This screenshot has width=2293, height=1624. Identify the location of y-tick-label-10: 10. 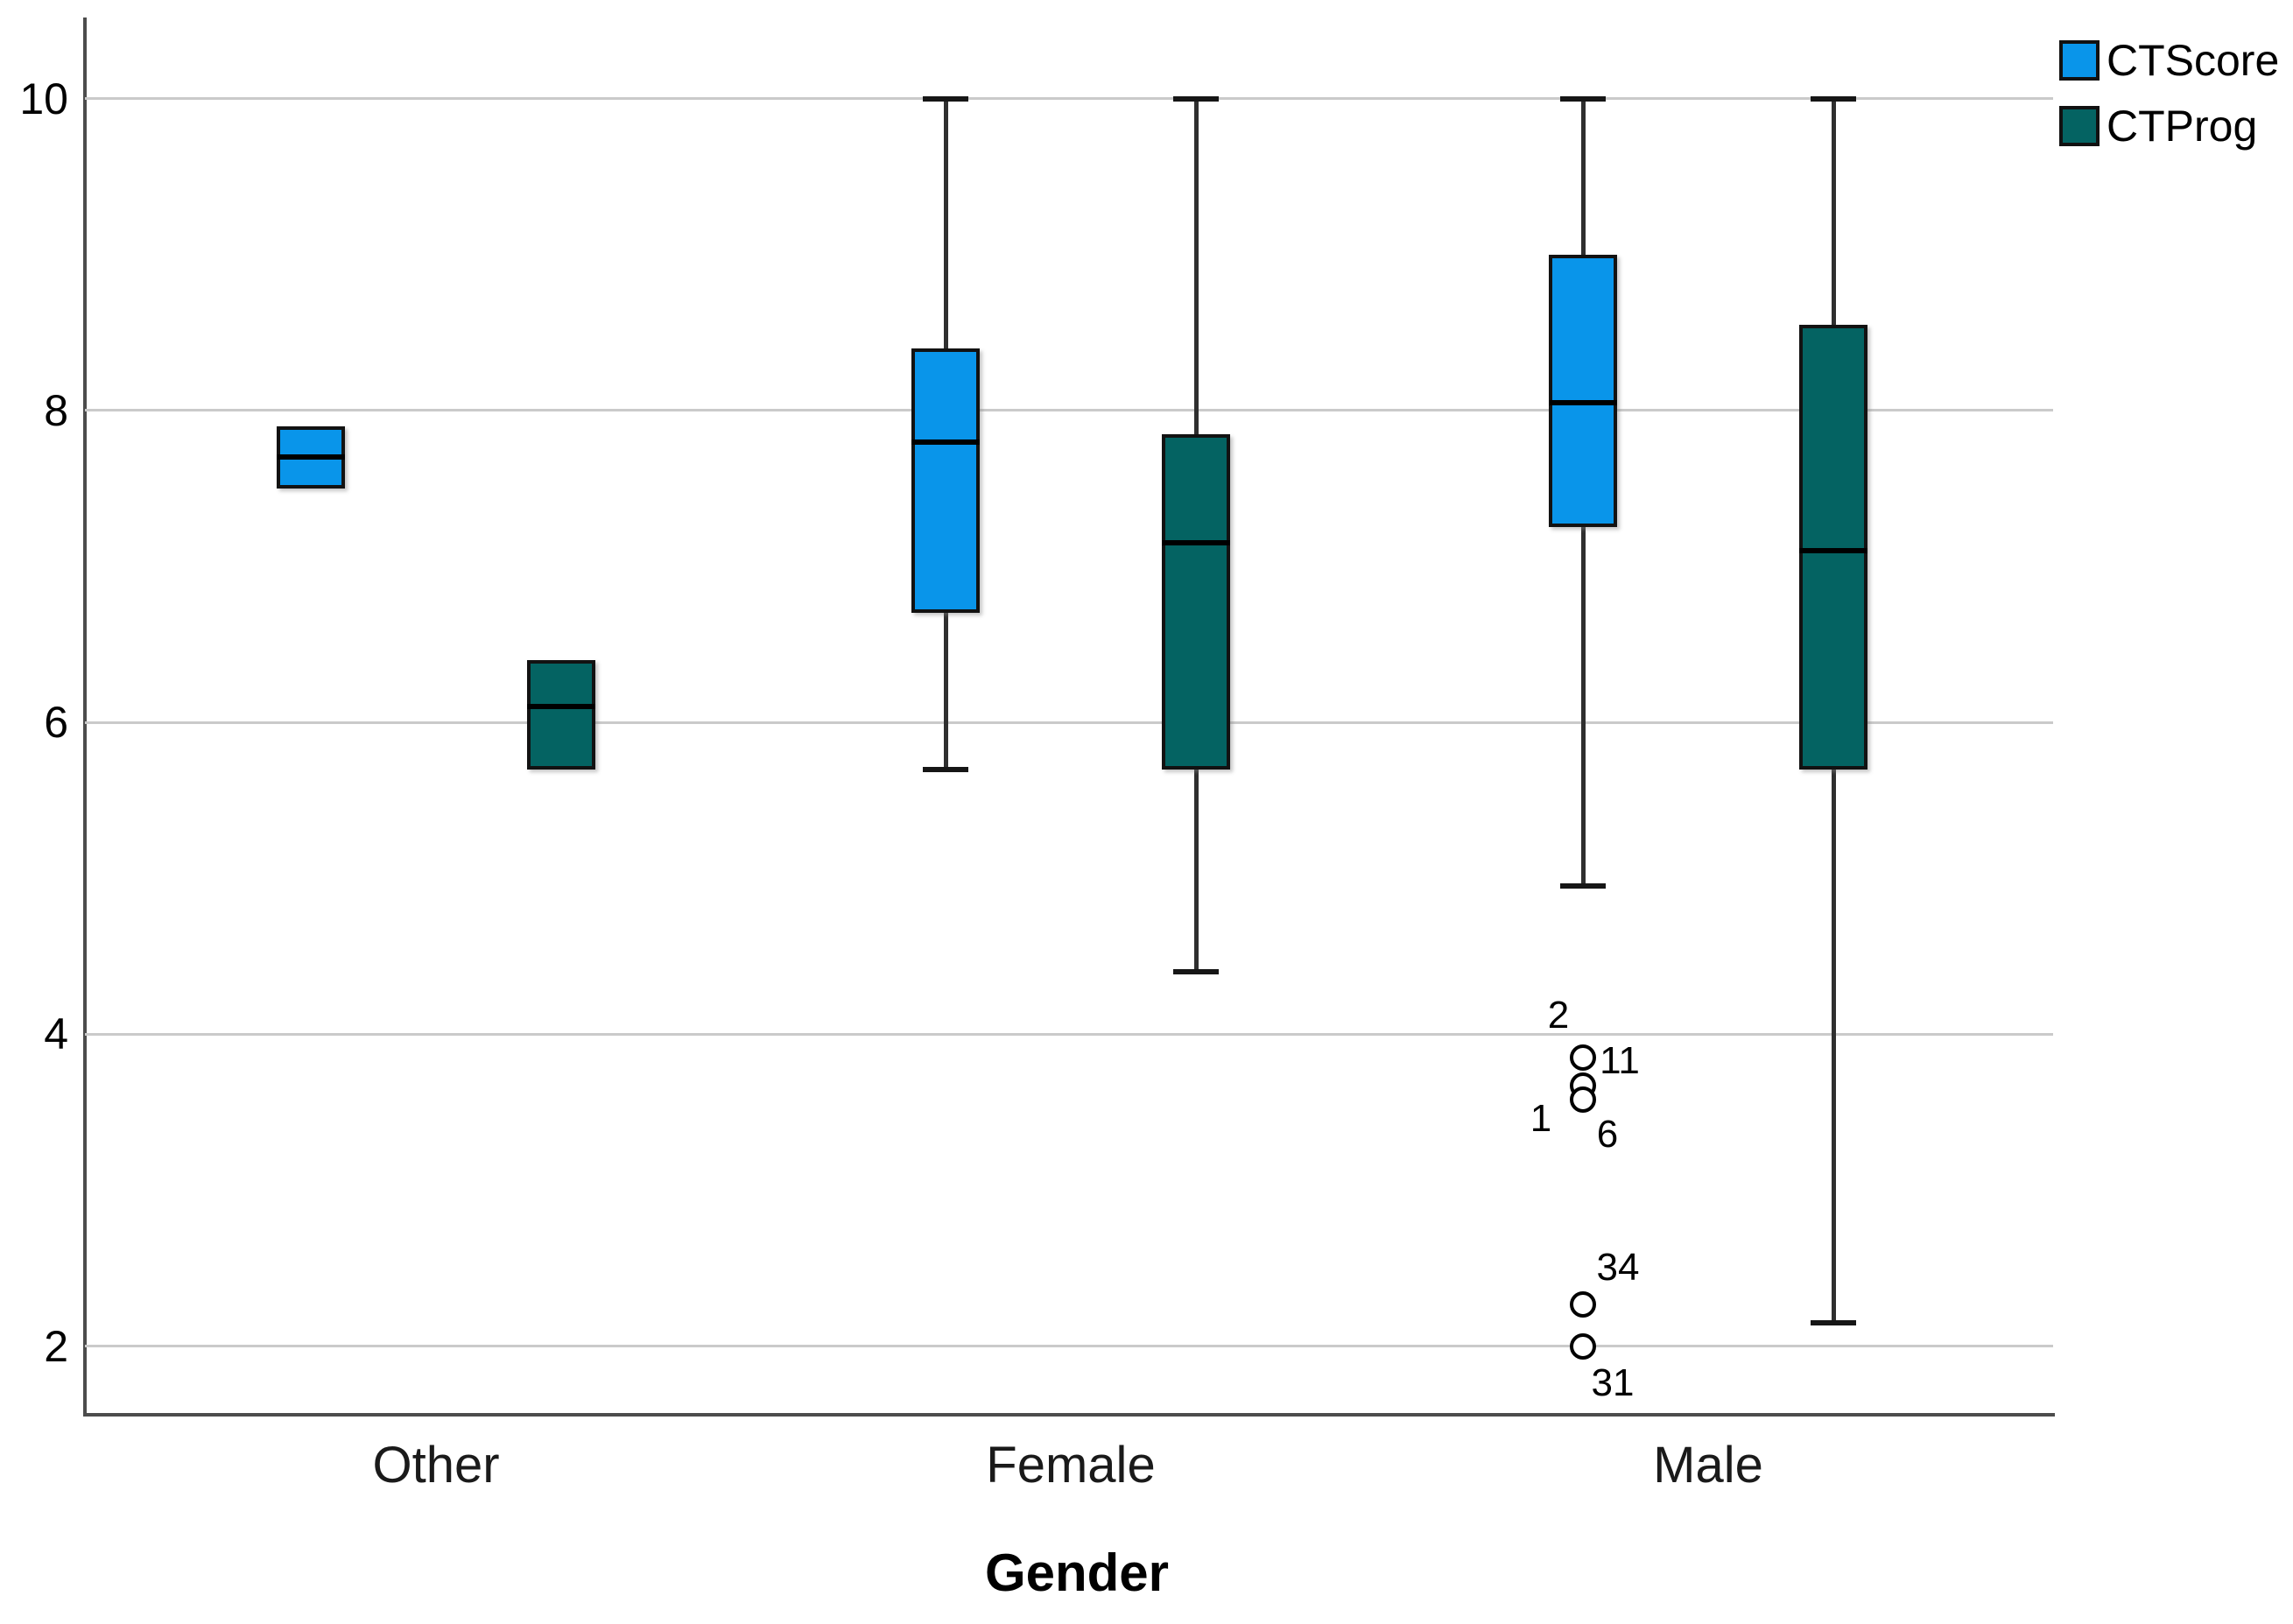
(43, 98).